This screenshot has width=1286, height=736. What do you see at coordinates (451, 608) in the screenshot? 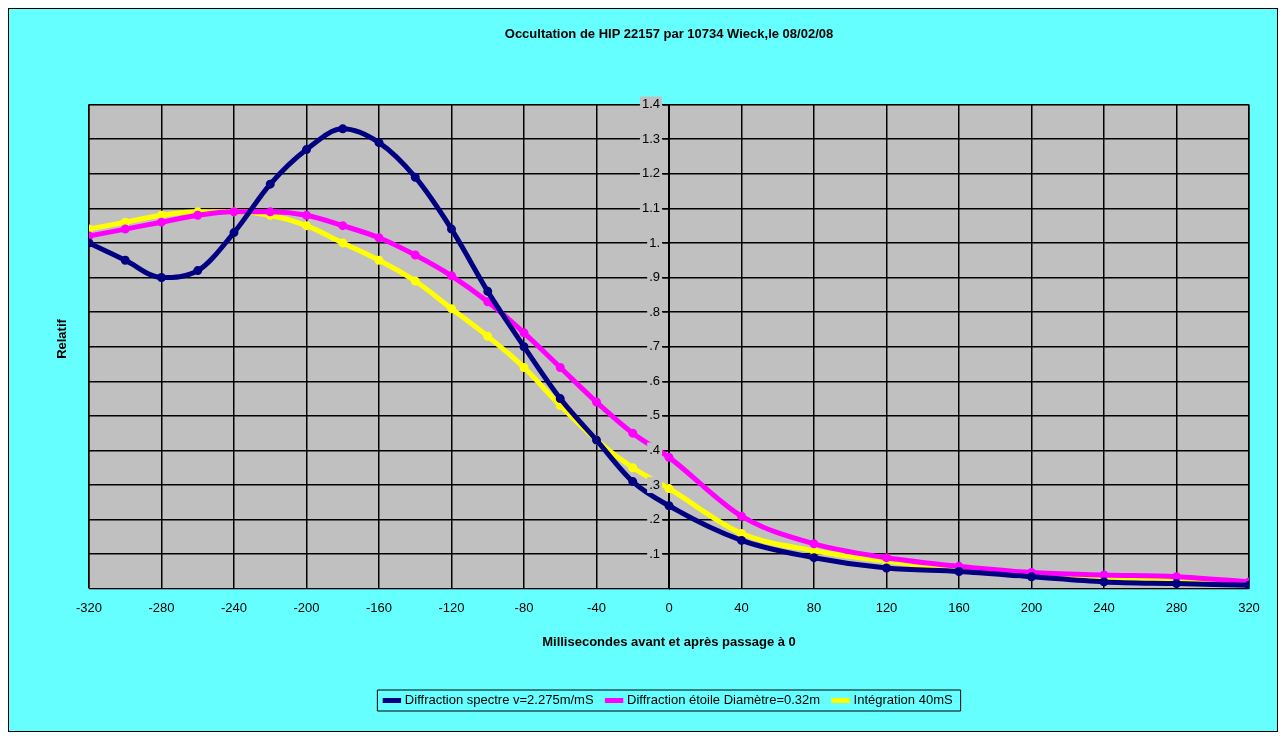
I see `x-tick-label: -120` at bounding box center [451, 608].